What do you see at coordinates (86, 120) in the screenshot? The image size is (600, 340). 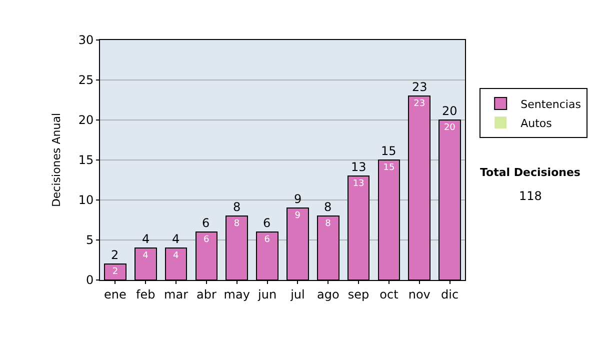 I see `y-tick-label: 20` at bounding box center [86, 120].